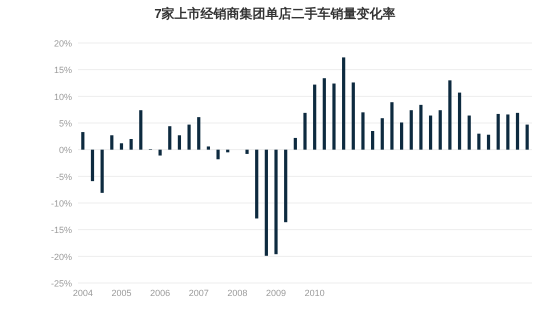 The image size is (550, 324). I want to click on x-tick-label: 2009, so click(276, 293).